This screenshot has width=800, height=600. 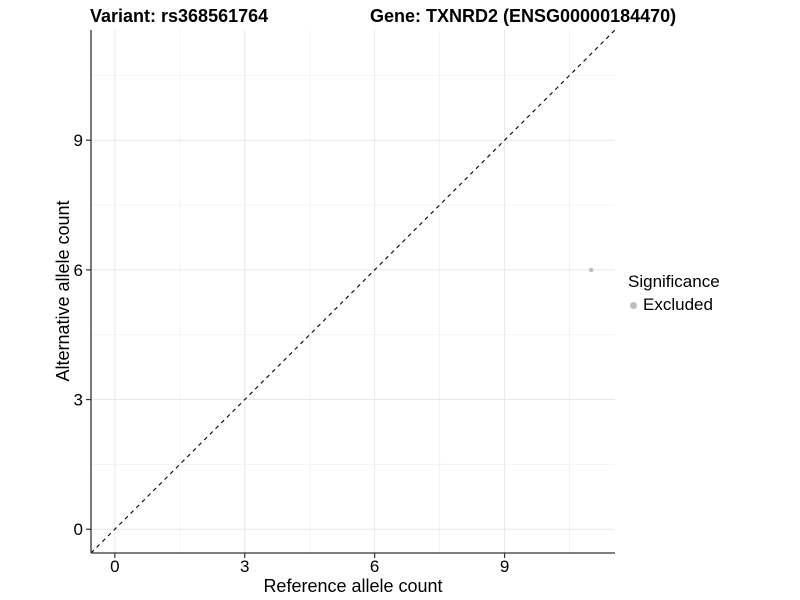 I want to click on data-point, so click(x=591, y=270).